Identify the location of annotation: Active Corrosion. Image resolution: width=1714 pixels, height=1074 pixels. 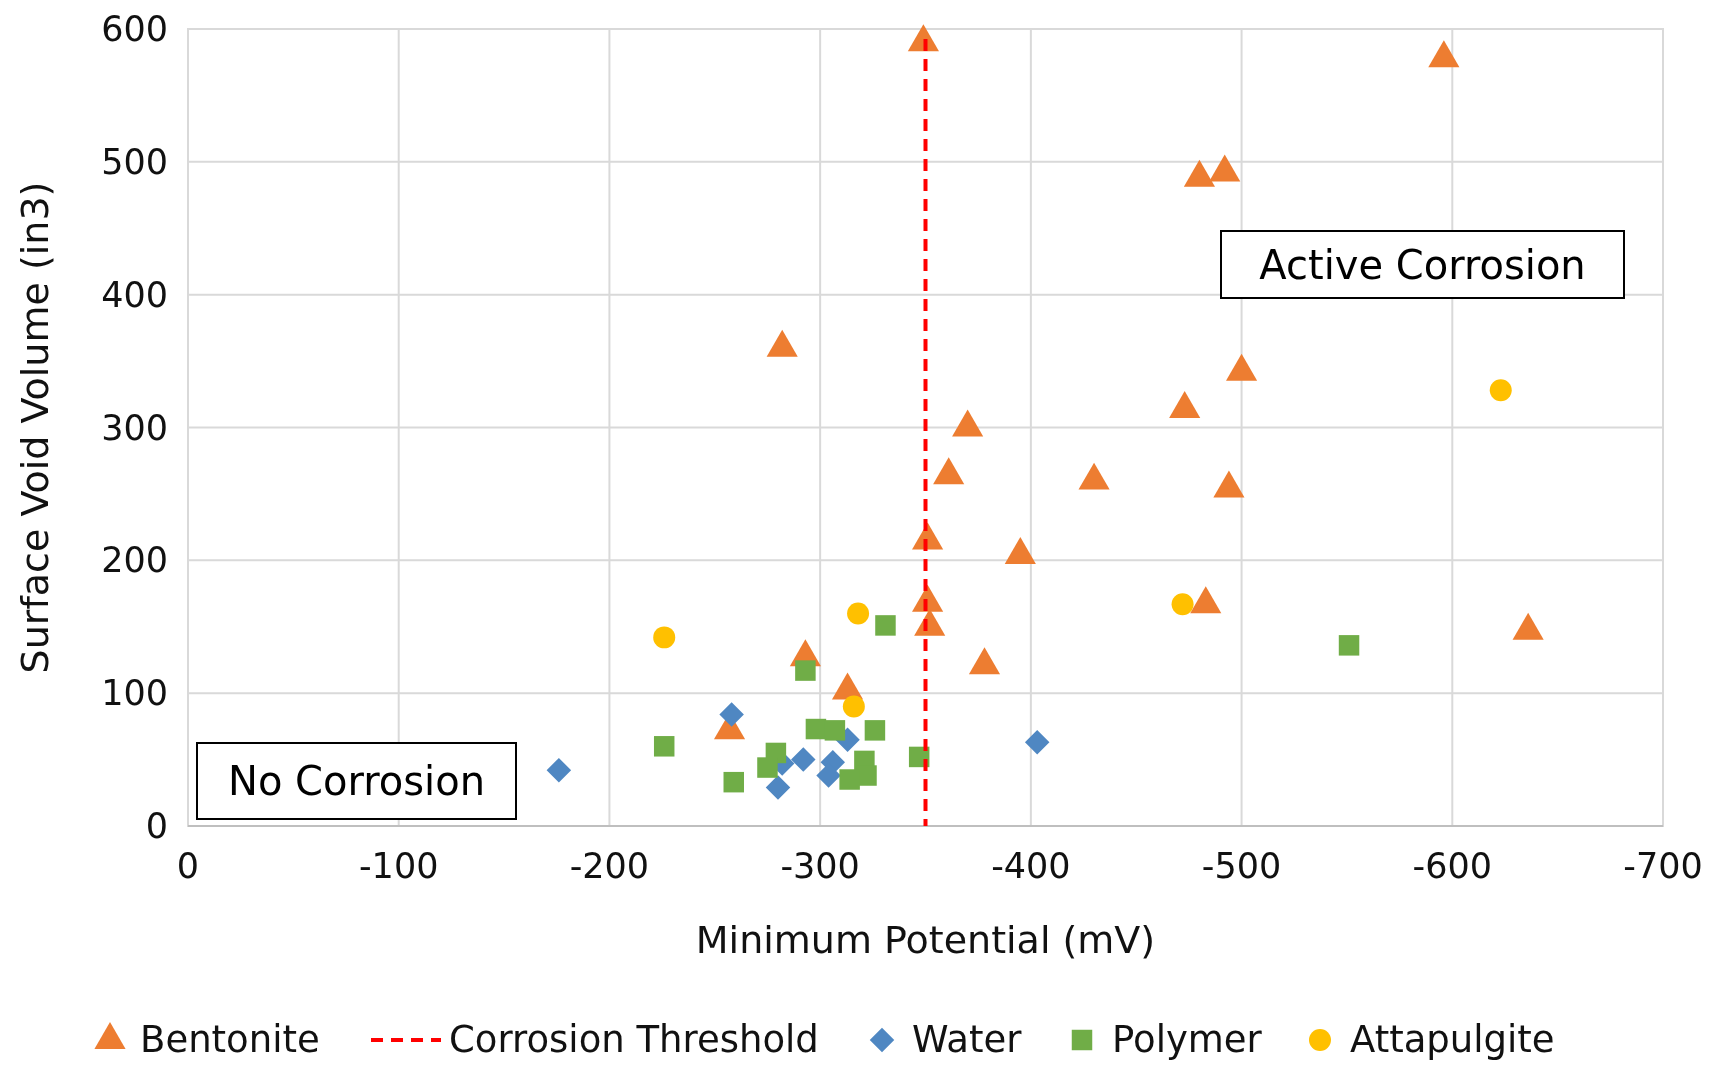
(1422, 264).